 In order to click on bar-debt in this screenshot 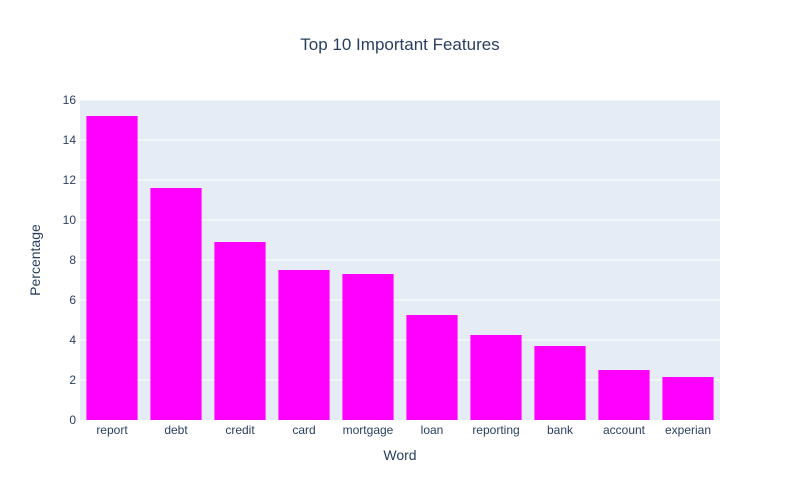, I will do `click(176, 304)`.